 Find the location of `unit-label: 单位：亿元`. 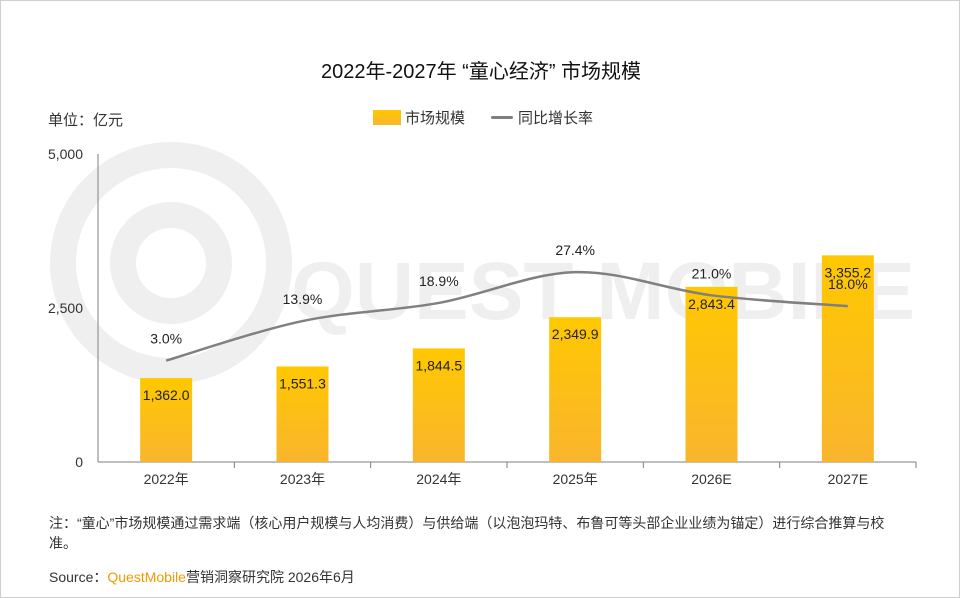

unit-label: 单位：亿元 is located at coordinates (86, 120).